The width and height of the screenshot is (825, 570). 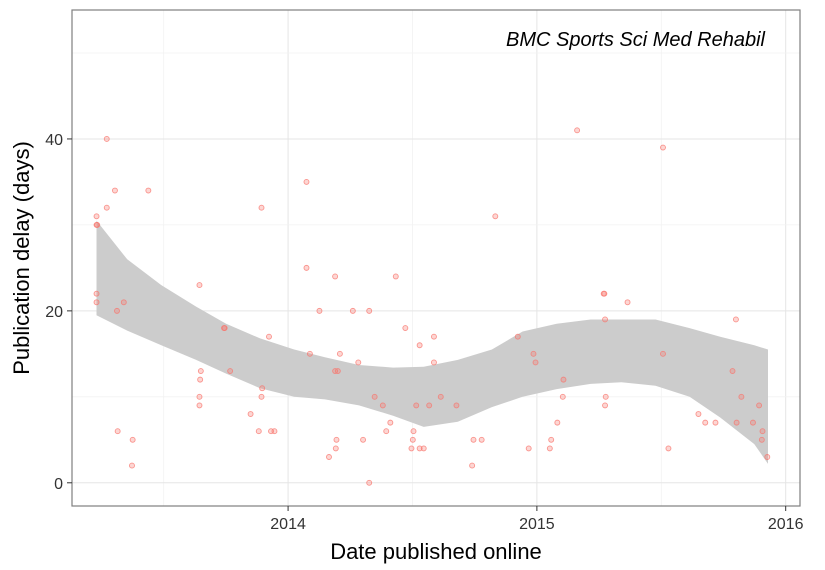 I want to click on y-axis-title: Publication delay (days), so click(x=21, y=258).